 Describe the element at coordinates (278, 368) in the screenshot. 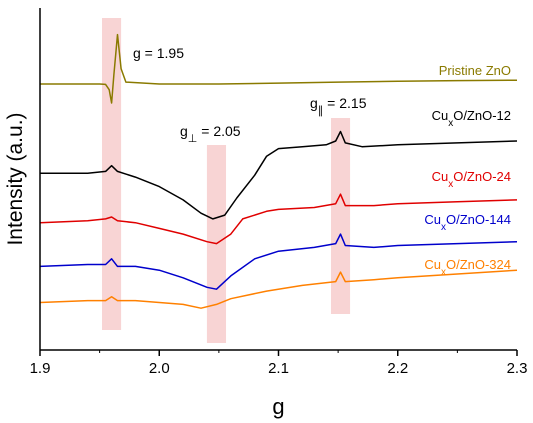

I see `x-tick-label-3: 2.1` at that location.